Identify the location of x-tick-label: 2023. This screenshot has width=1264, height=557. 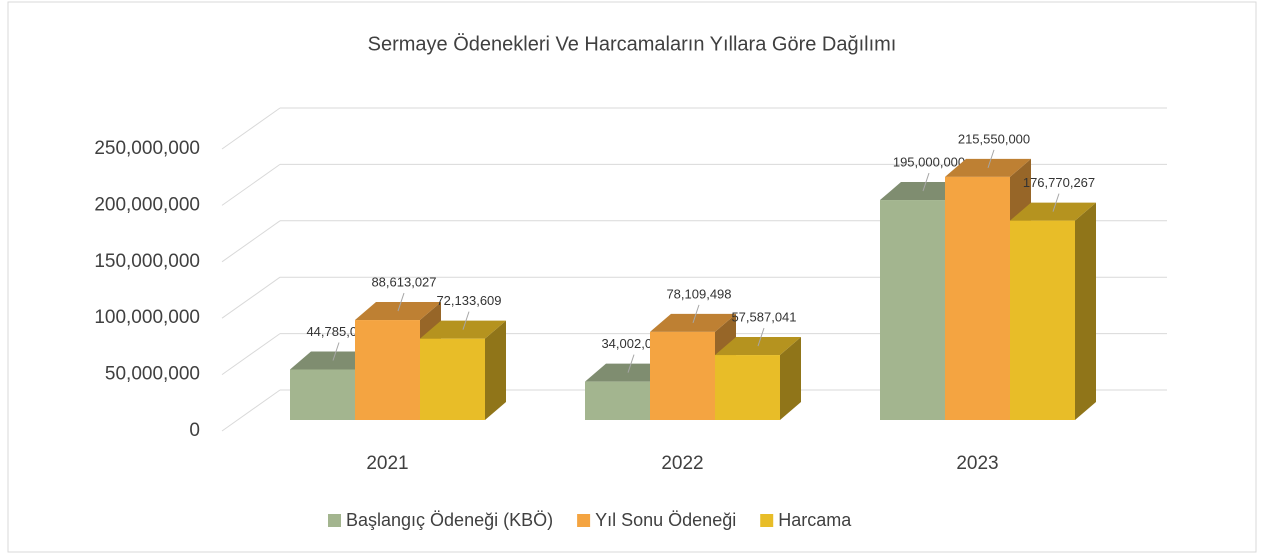
(977, 463).